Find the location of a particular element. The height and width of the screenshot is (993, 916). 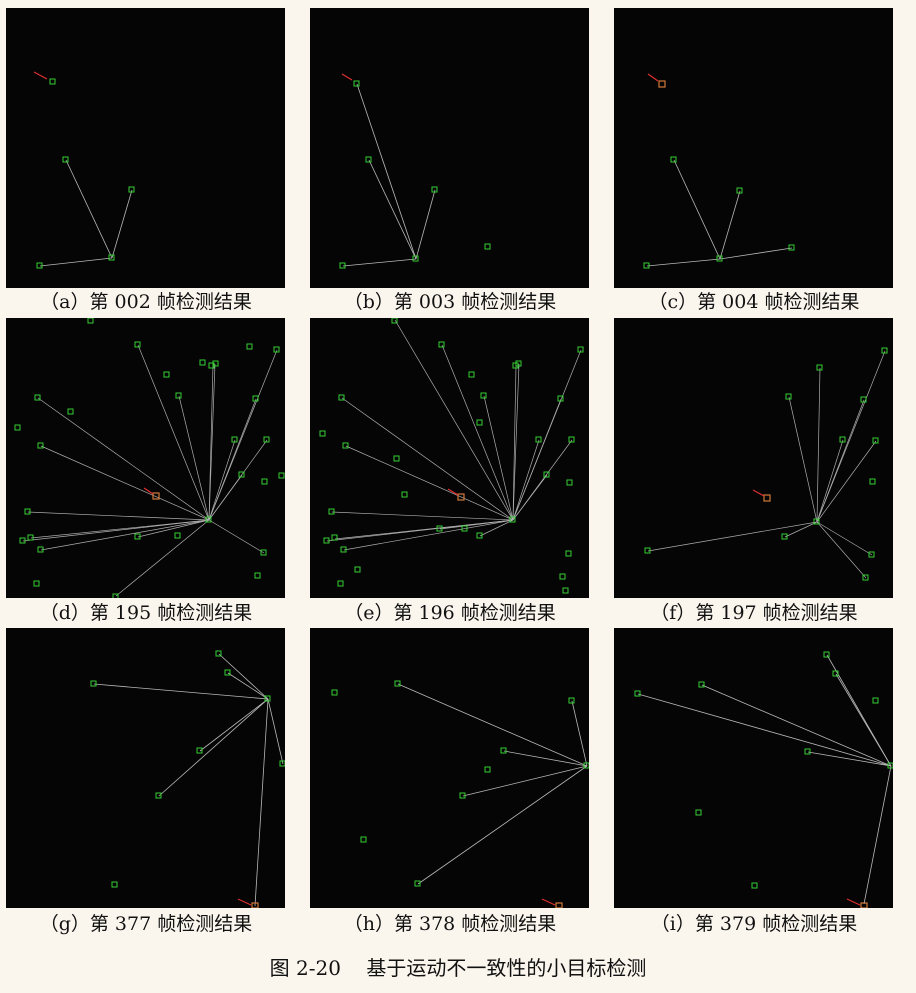

panel-b is located at coordinates (449, 148).